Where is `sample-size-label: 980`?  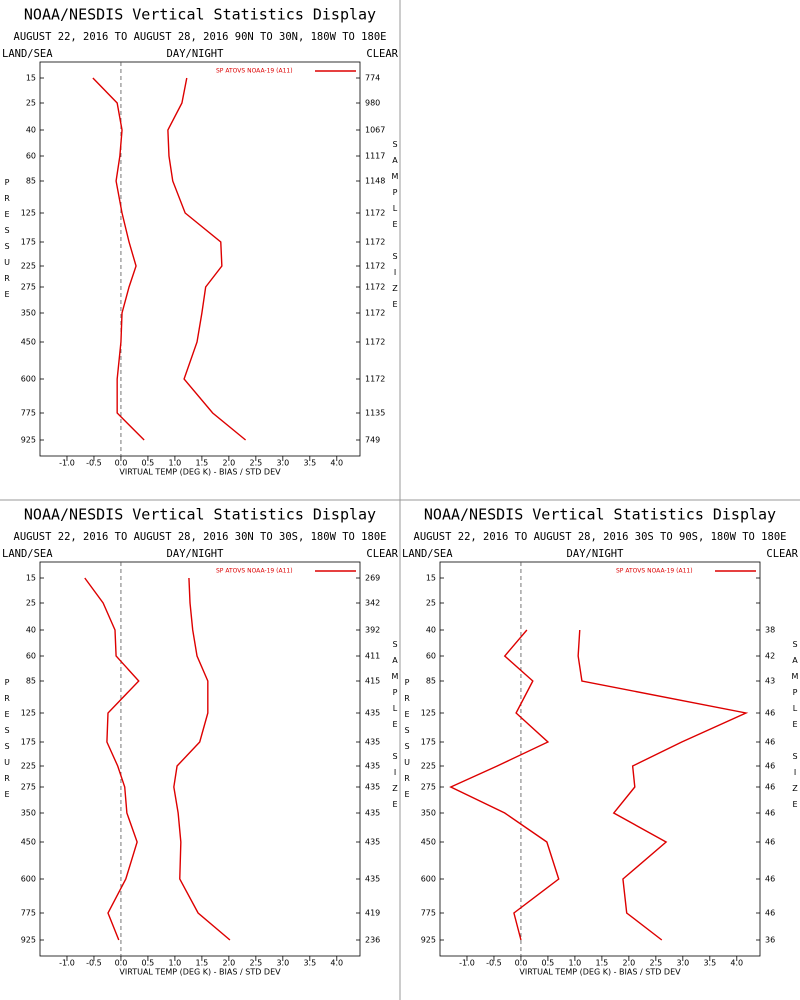
sample-size-label: 980 is located at coordinates (372, 103).